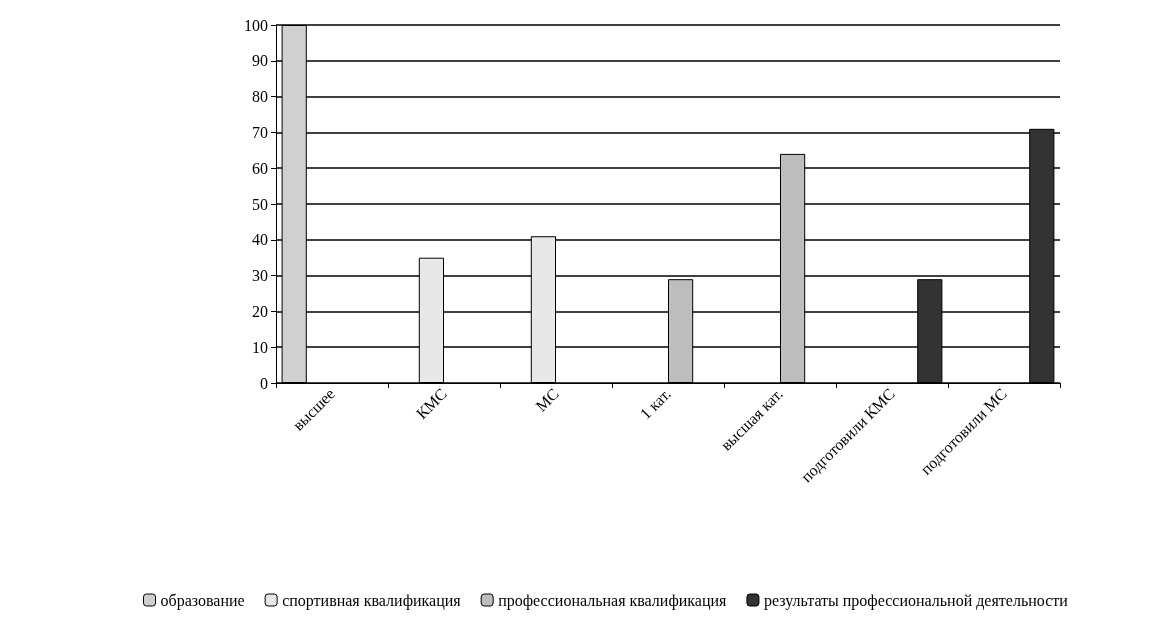  Describe the element at coordinates (547, 399) in the screenshot. I see `x-tick-label: МС` at that location.